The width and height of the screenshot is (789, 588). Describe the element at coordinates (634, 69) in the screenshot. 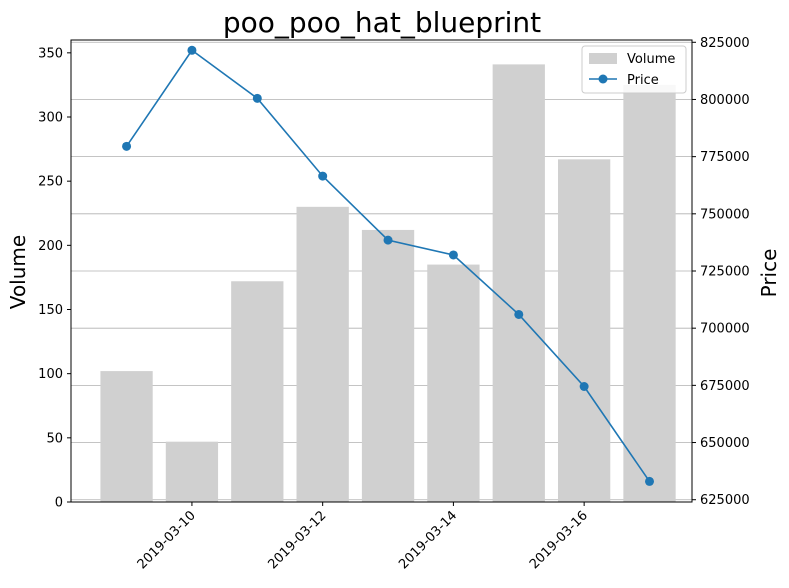

I see `legend: Volume Price` at that location.